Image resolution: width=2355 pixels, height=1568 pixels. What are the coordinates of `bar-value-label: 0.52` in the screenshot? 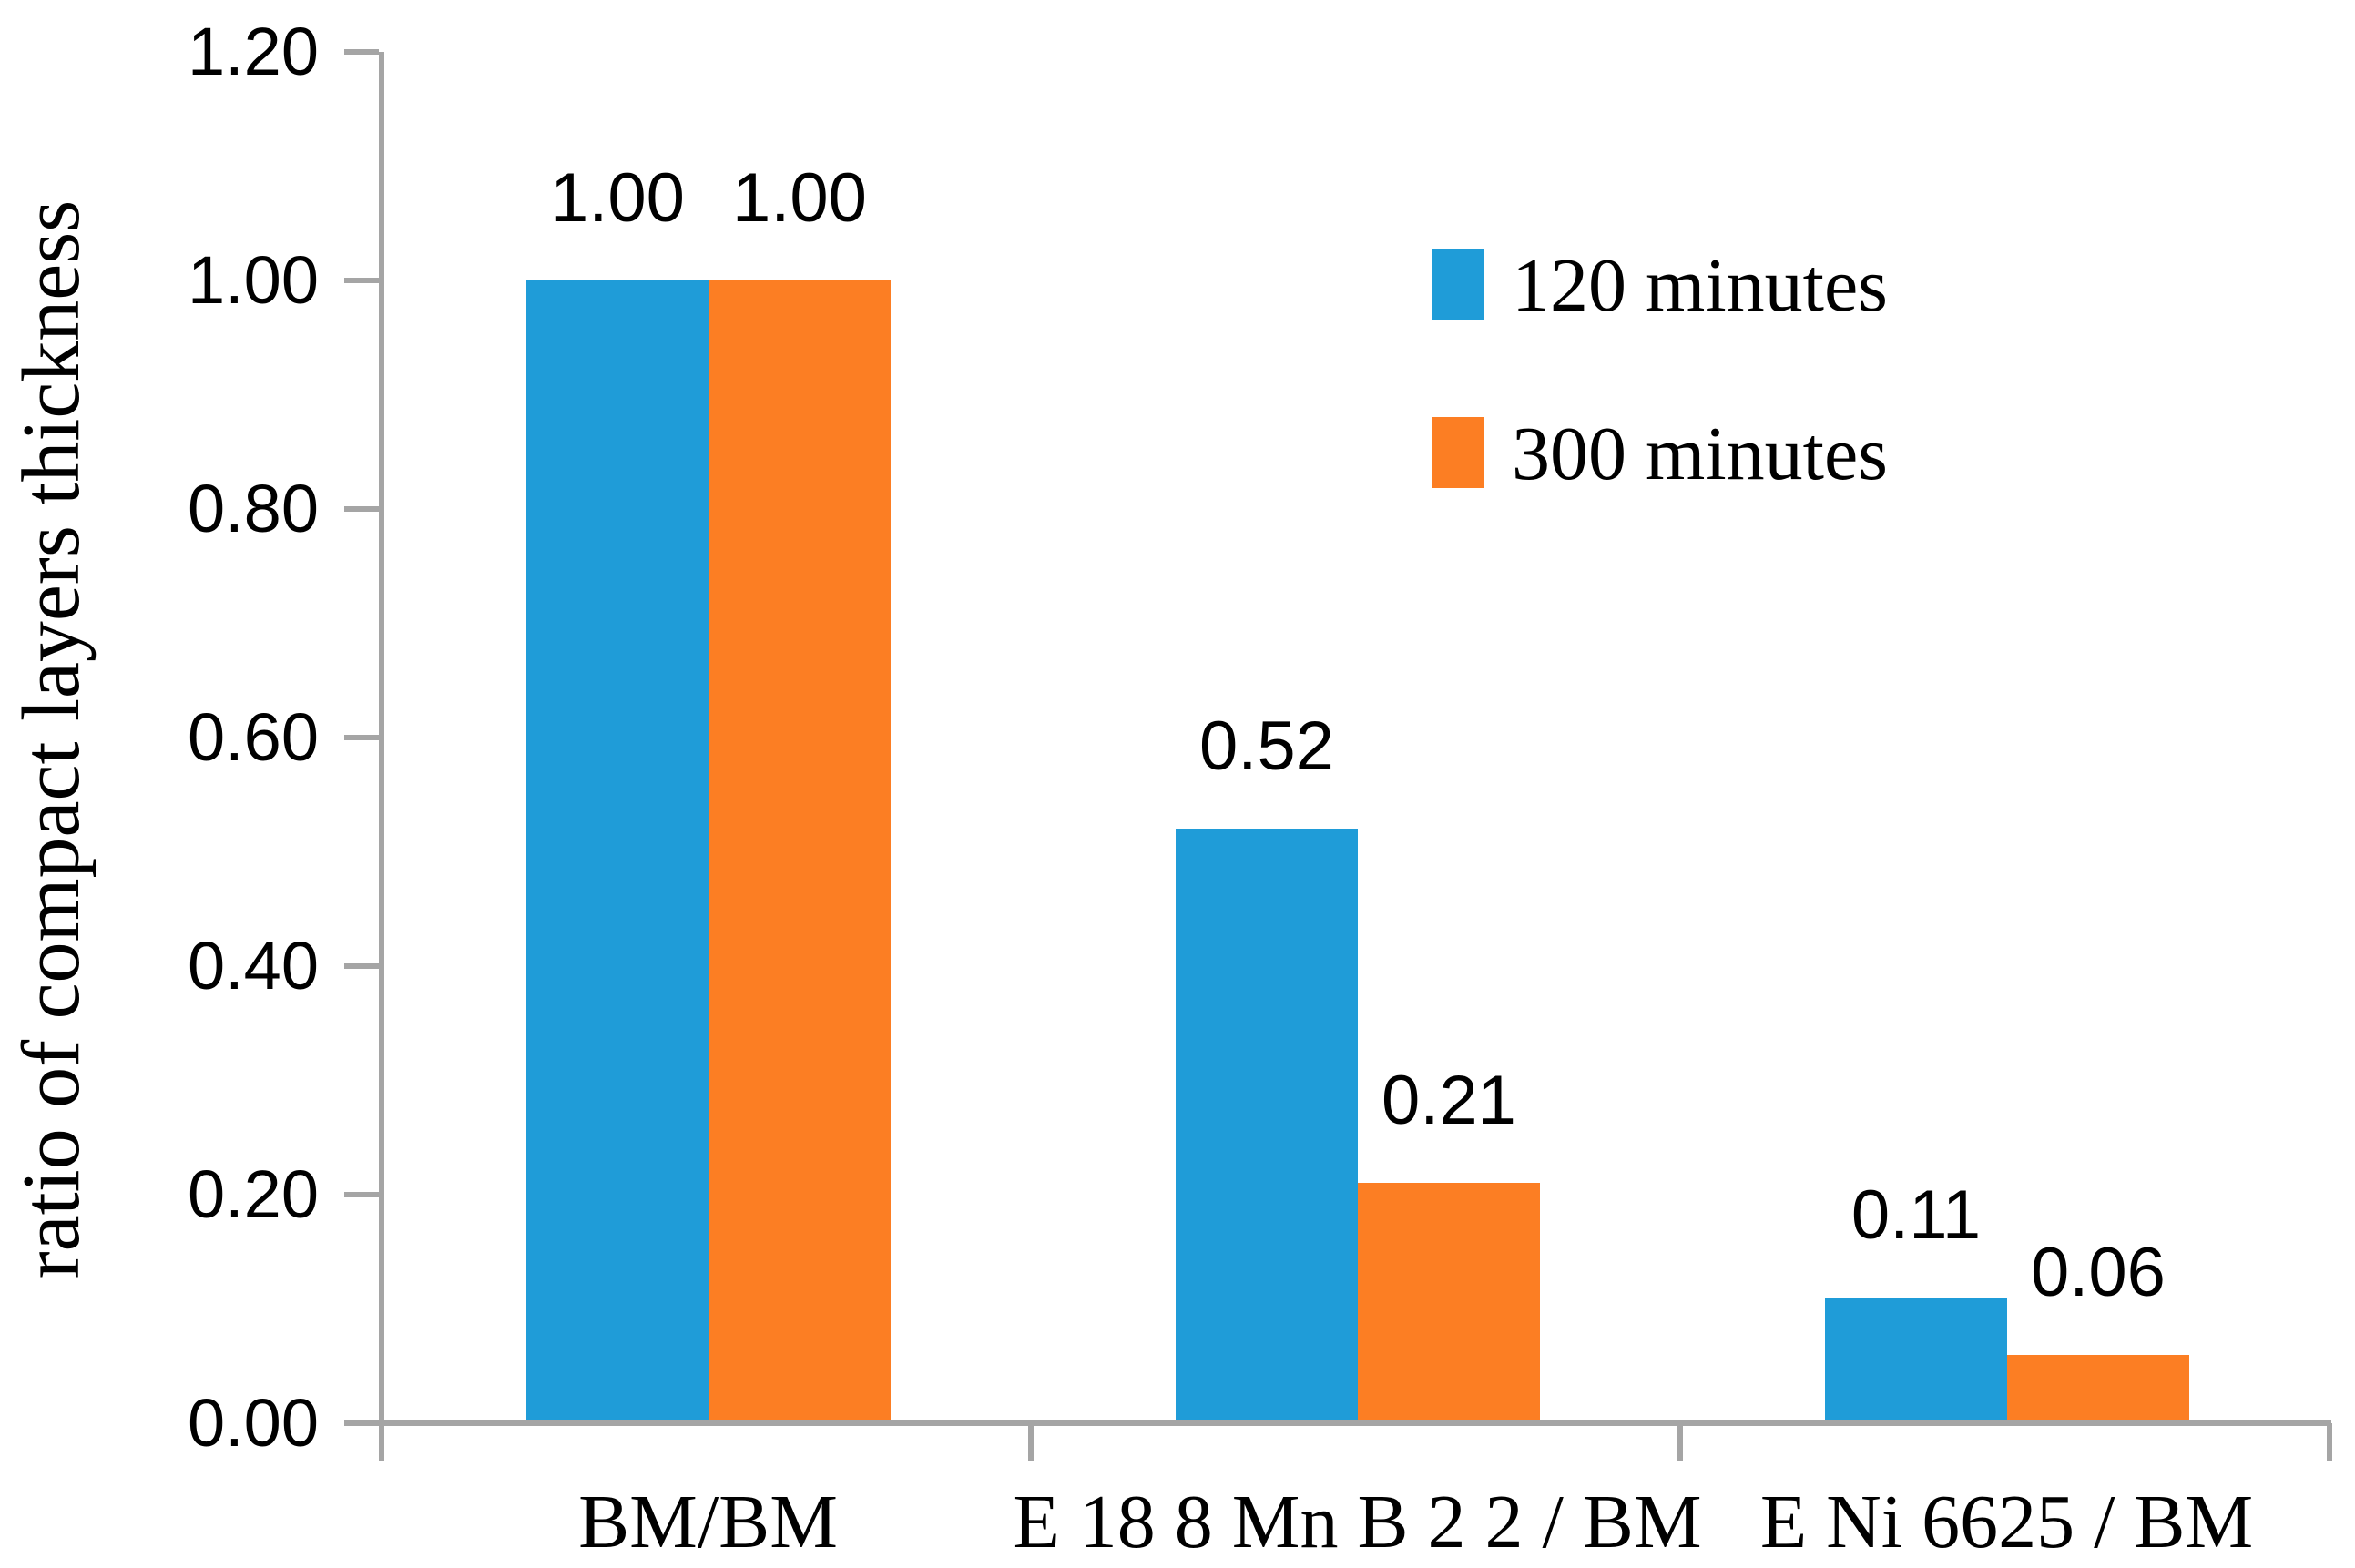 It's located at (1267, 747).